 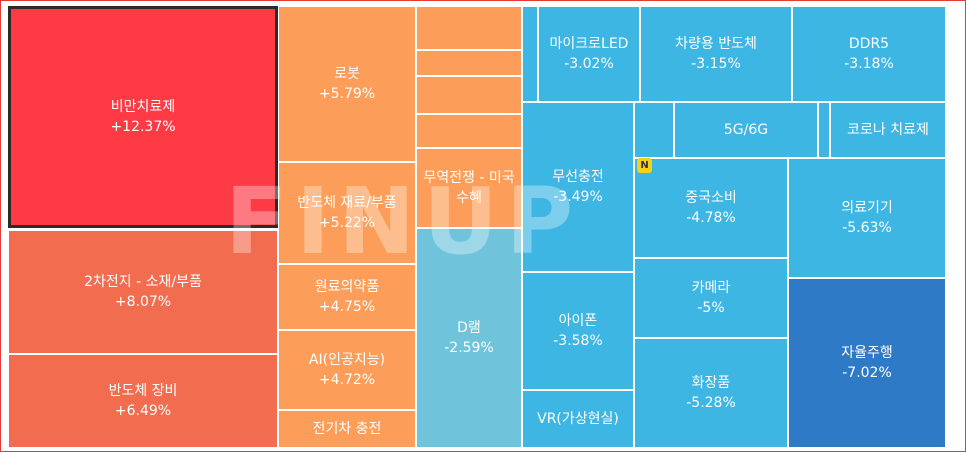 I want to click on tile-name: D램, so click(x=469, y=327).